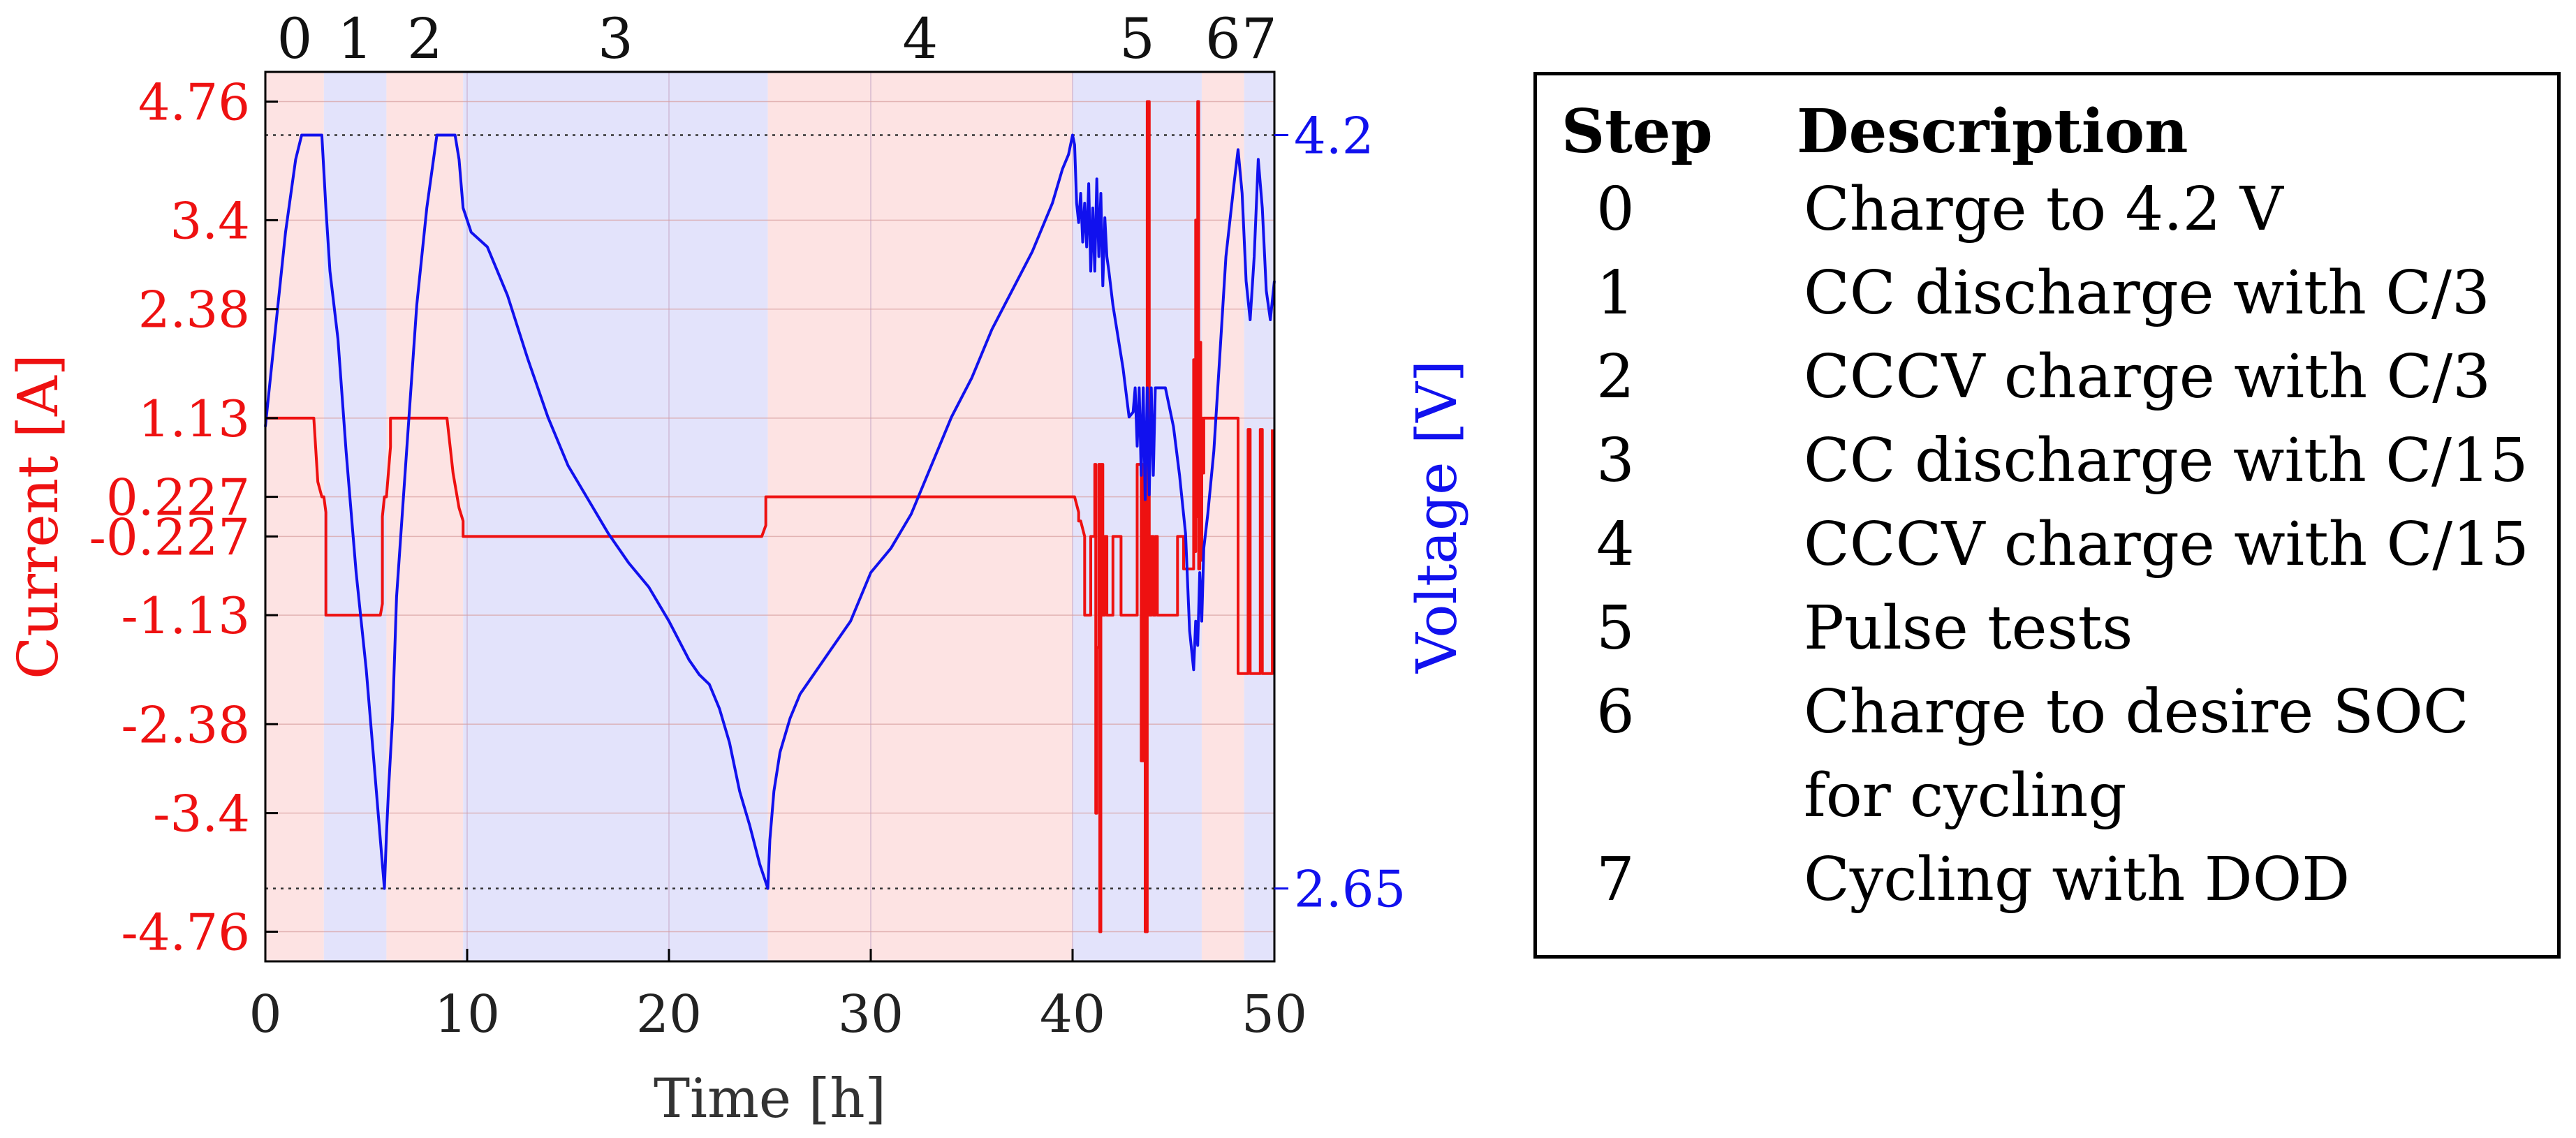 This screenshot has width=2576, height=1138. I want to click on legend-step-number: 5, so click(1615, 628).